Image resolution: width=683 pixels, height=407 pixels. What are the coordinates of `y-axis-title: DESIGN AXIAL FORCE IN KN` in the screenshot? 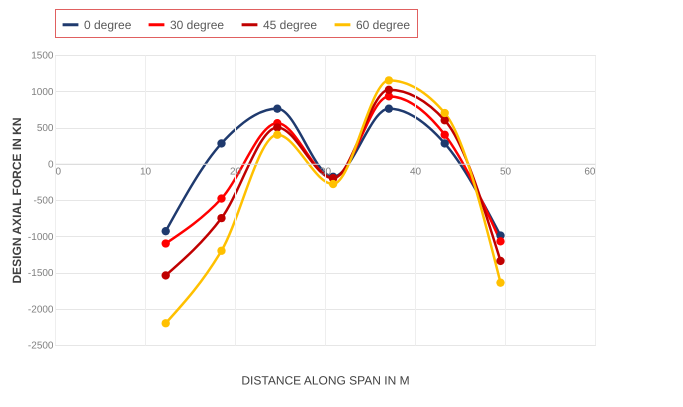 It's located at (17, 200).